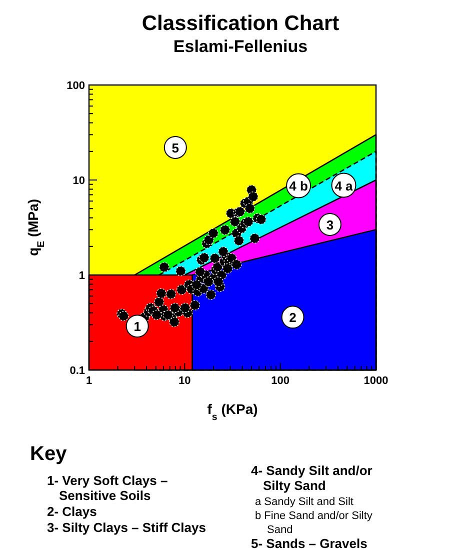 The width and height of the screenshot is (456, 550). I want to click on chart-subtitle: Eslami-Fellenius, so click(240, 46).